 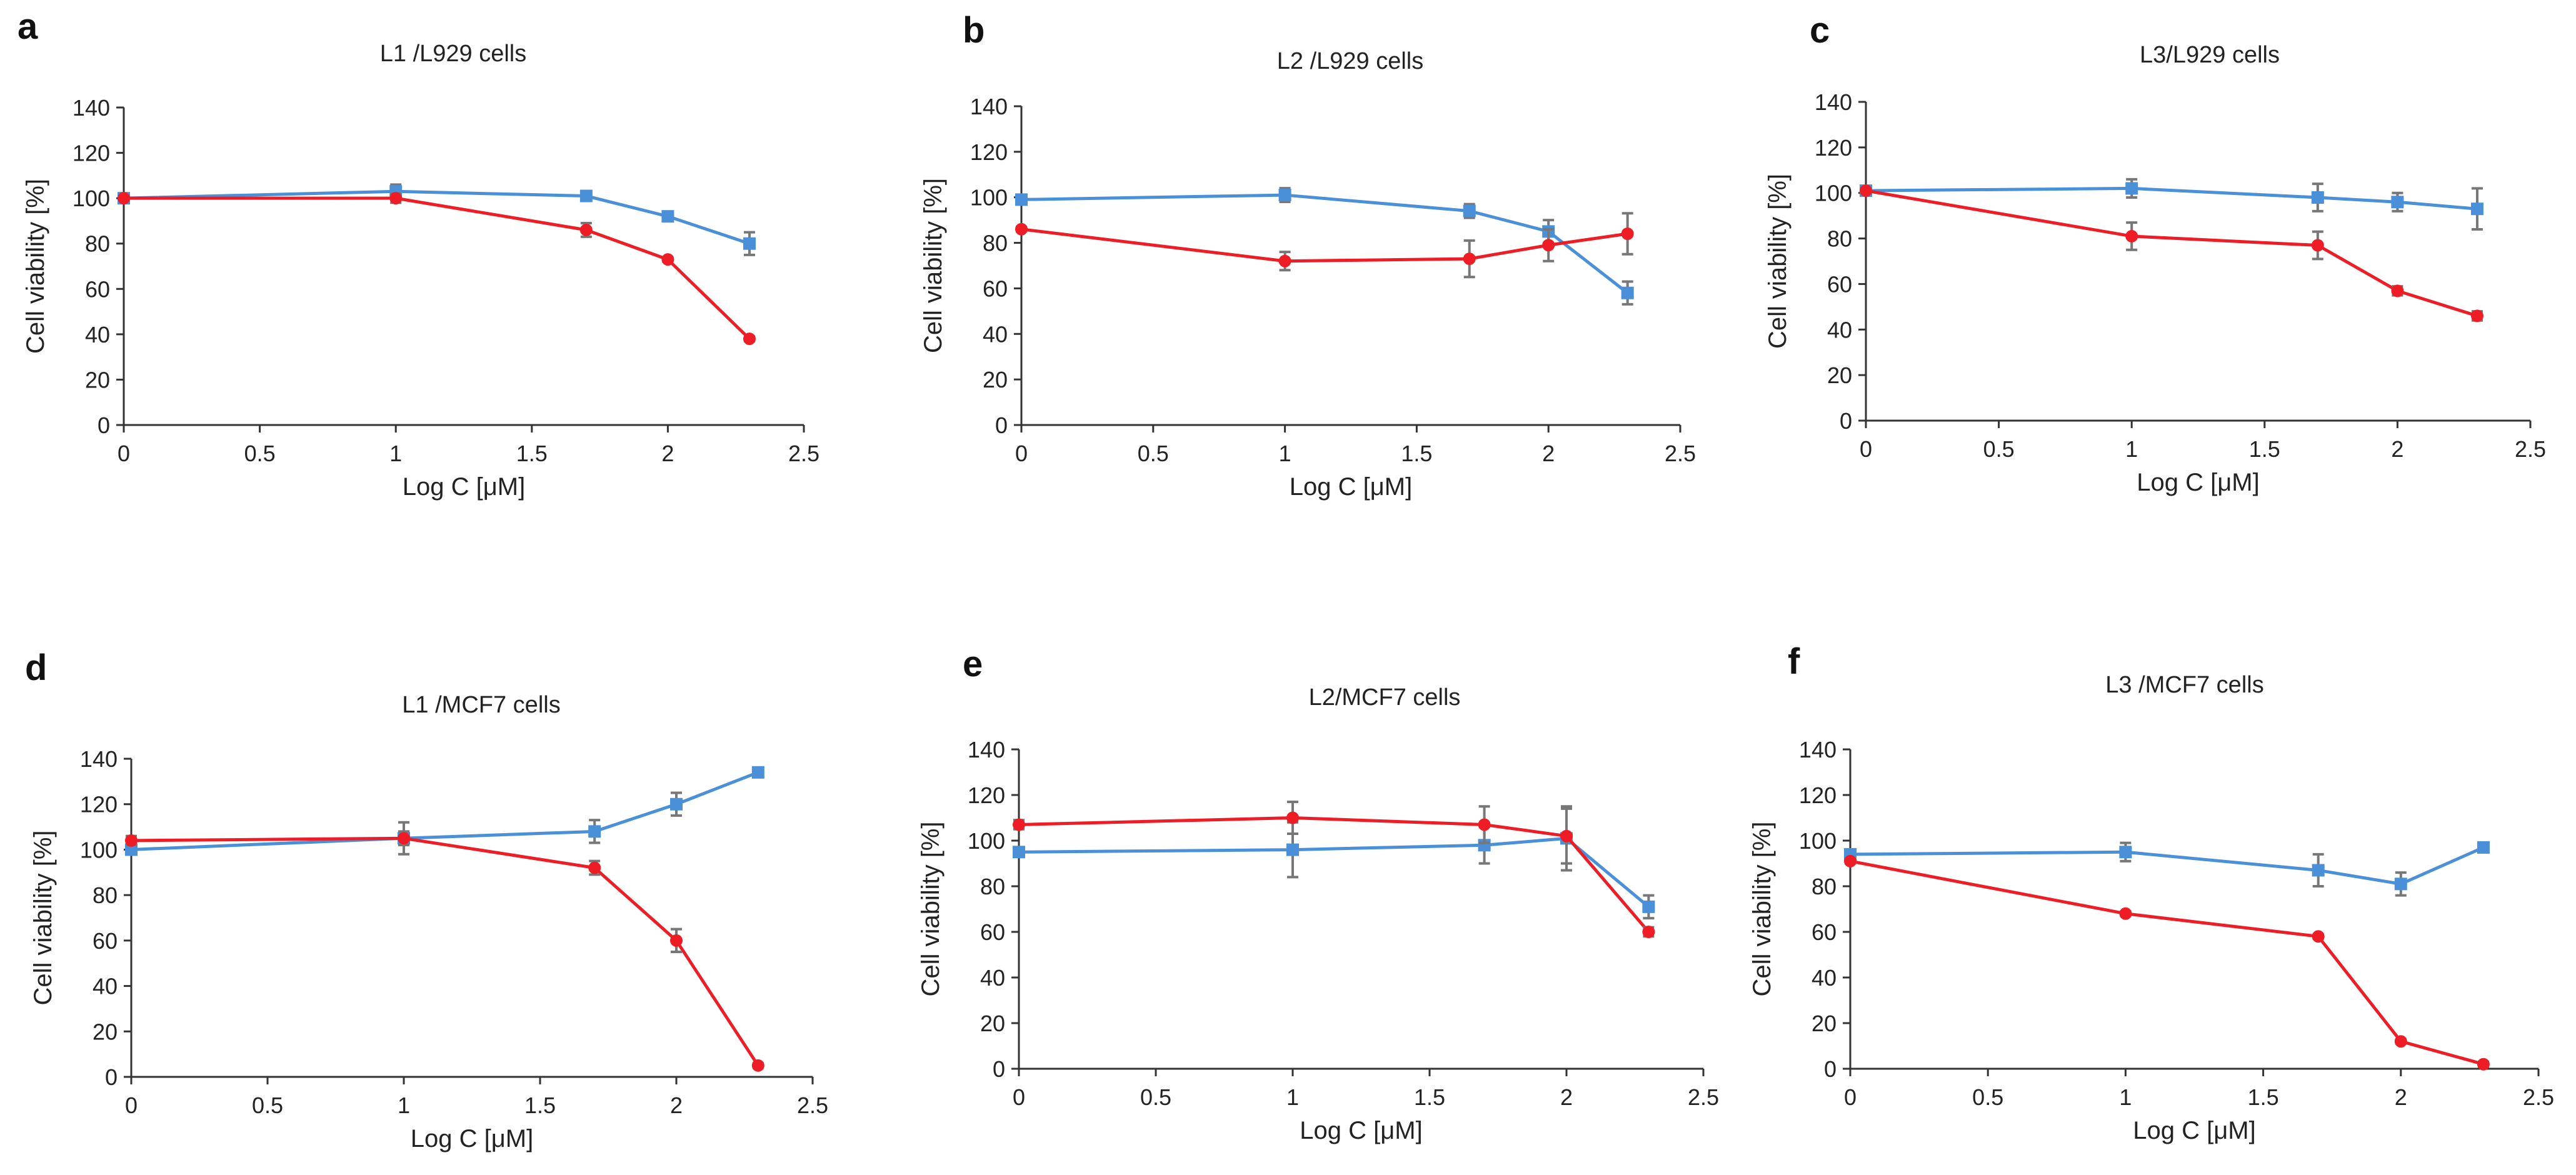 I want to click on panel-letter: f, so click(x=1794, y=661).